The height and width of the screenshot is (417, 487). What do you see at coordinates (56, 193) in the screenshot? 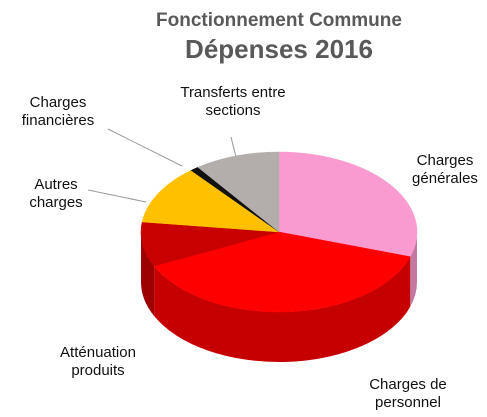
I see `slice-label: Autres charges` at bounding box center [56, 193].